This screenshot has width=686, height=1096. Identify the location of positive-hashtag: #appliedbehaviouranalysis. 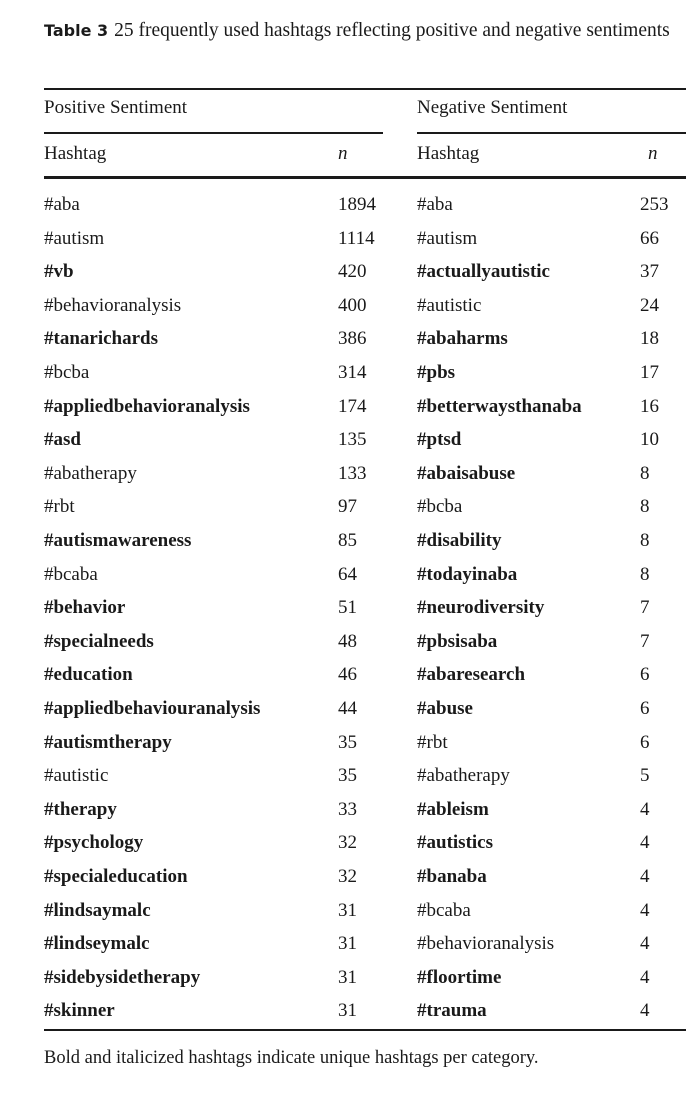
(152, 708).